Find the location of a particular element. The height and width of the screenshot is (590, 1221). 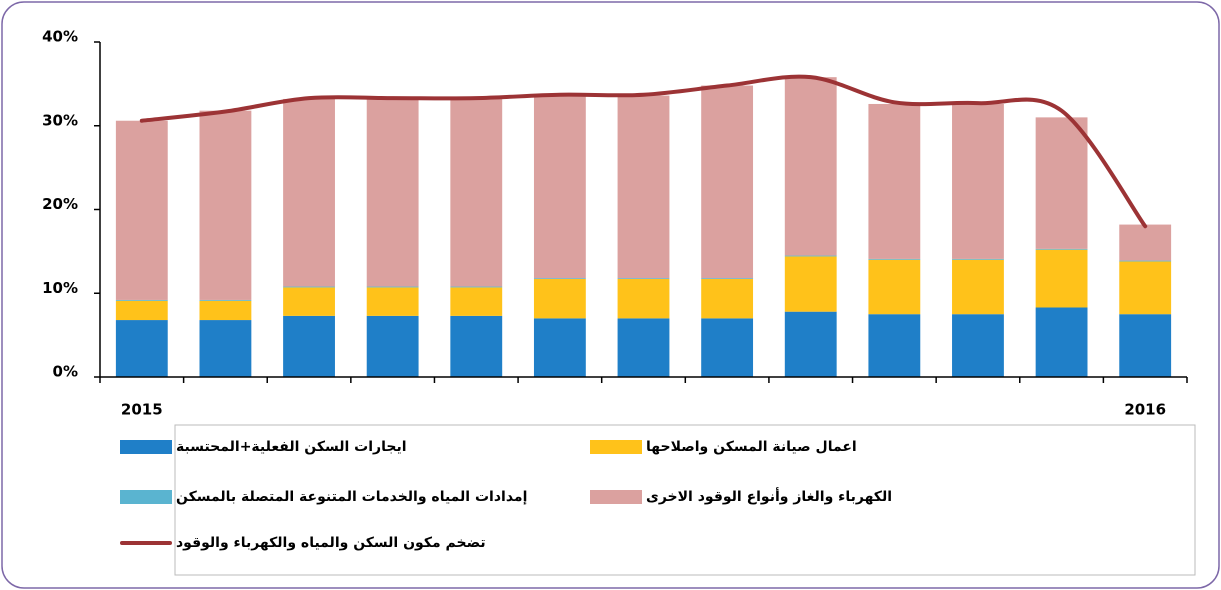

legend-label: الكهرباء والغاز وأنواع الوقود الاخرى is located at coordinates (769, 497).